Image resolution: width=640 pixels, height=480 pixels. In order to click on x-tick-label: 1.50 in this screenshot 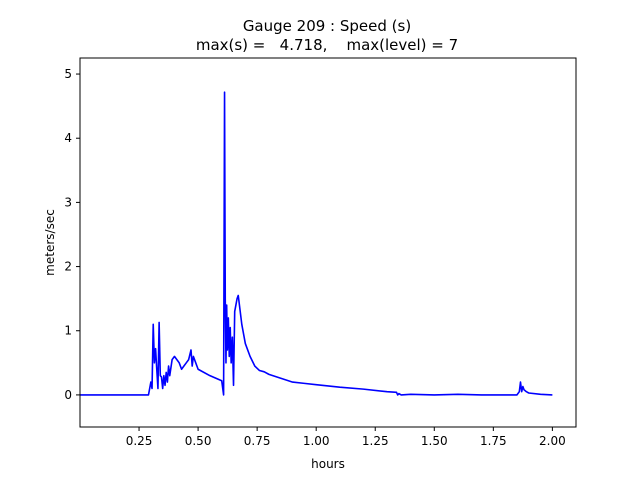, I will do `click(434, 441)`.